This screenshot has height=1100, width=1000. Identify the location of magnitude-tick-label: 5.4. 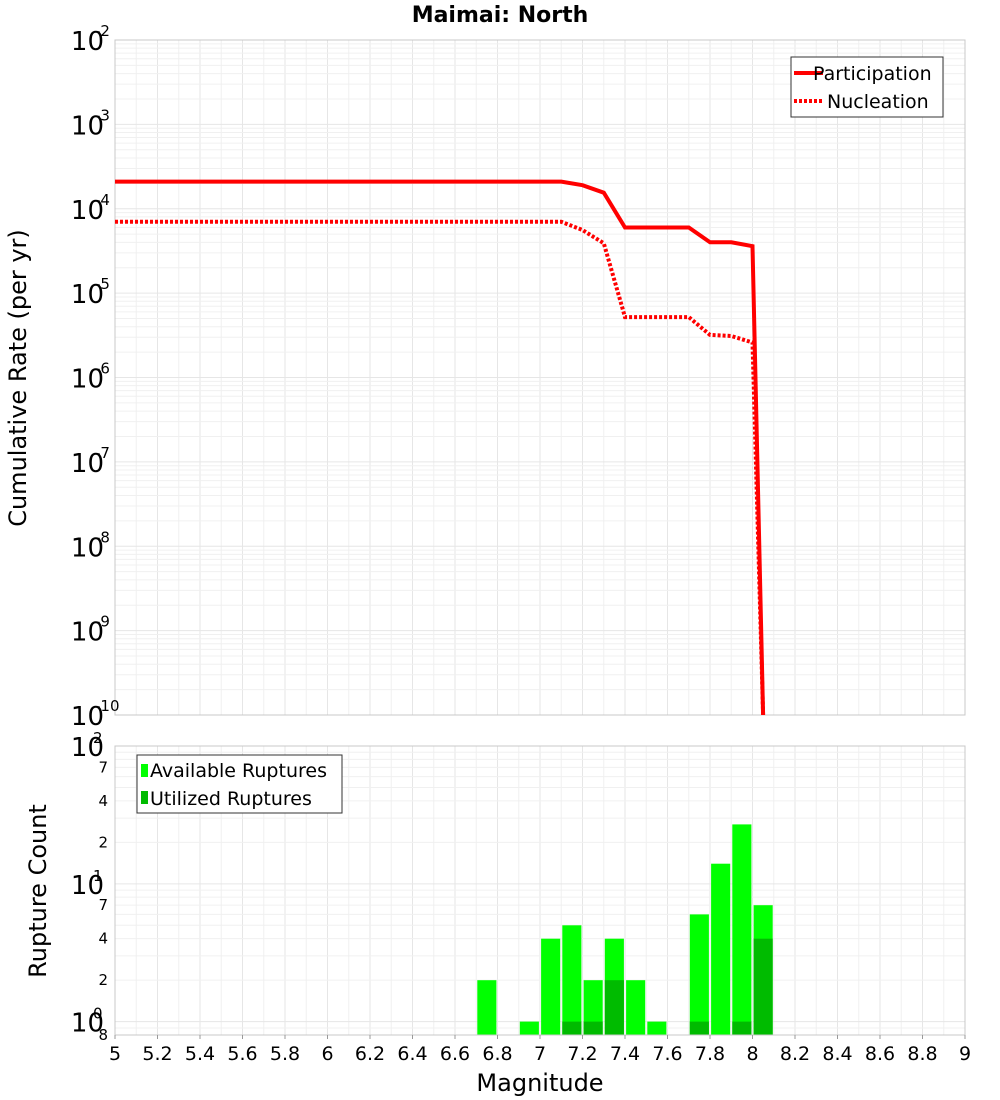
(200, 1054).